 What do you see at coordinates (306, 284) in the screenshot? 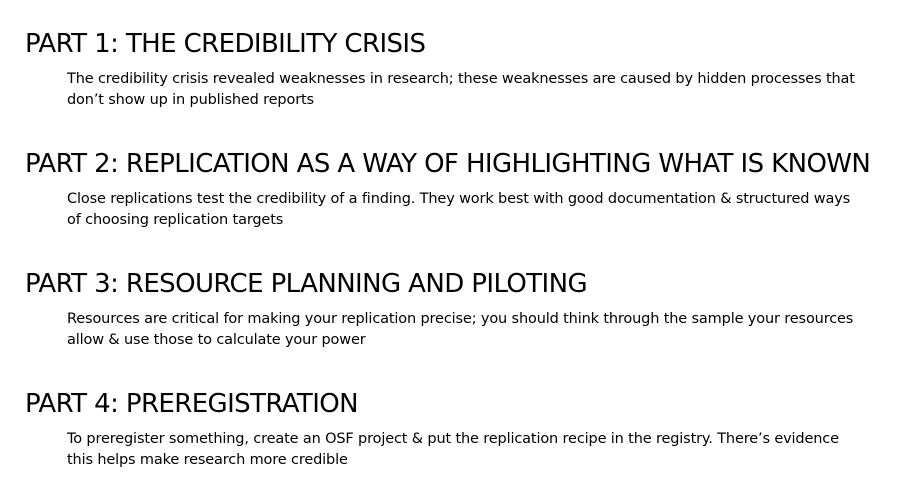
I see `section-heading: PART 3: RESOURCE PLANNING AND PILOTING` at bounding box center [306, 284].